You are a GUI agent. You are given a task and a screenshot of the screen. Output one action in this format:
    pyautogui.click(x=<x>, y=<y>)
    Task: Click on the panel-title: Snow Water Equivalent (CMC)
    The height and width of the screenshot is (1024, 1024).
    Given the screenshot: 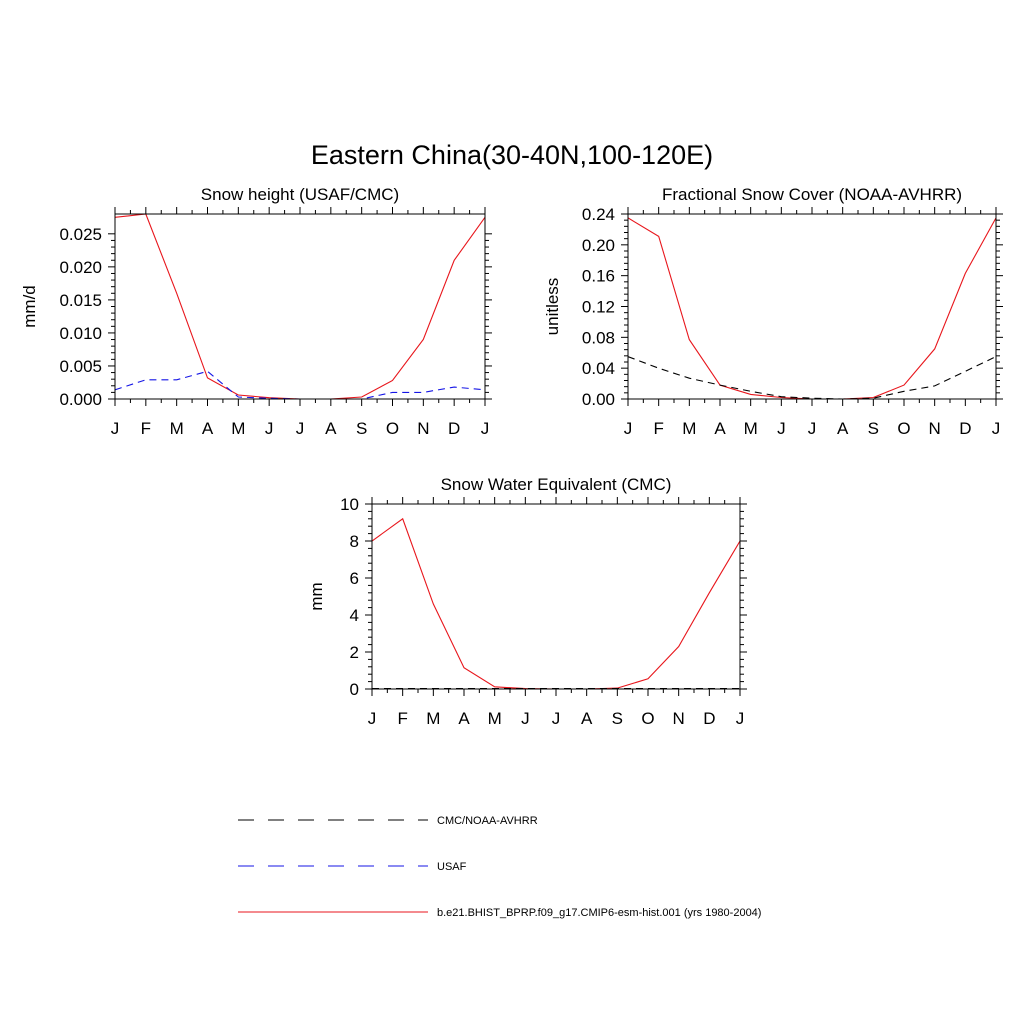 What is the action you would take?
    pyautogui.click(x=556, y=484)
    